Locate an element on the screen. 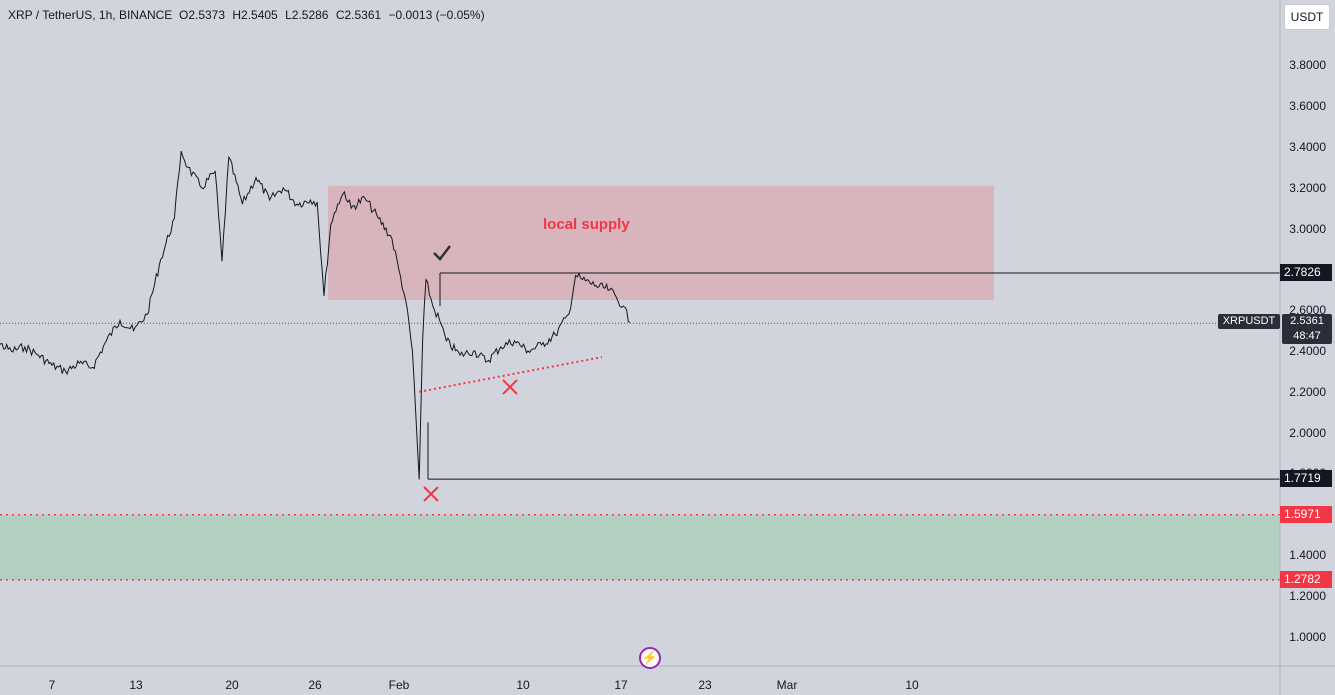 Image resolution: width=1335 pixels, height=695 pixels. check-mark-icon is located at coordinates (442, 253).